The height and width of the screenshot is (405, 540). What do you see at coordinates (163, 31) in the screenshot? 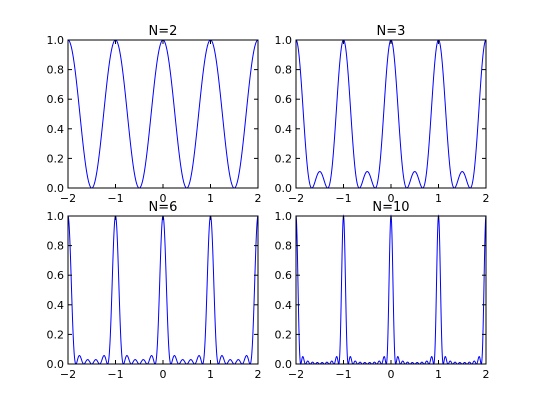
I see `subplot-title: N=2` at bounding box center [163, 31].